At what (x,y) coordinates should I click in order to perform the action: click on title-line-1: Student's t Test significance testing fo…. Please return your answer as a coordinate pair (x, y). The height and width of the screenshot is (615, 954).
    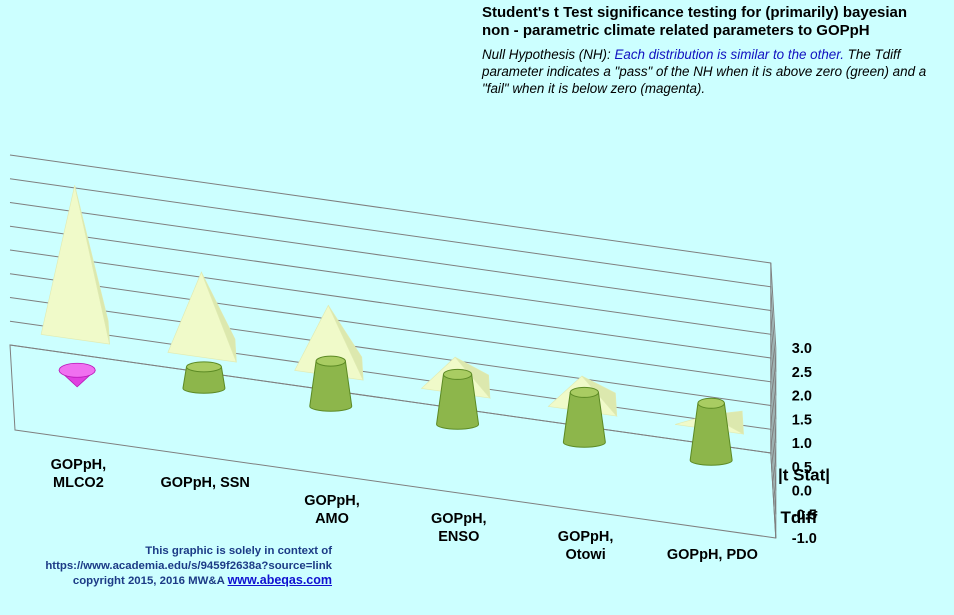
    Looking at the image, I should click on (695, 12).